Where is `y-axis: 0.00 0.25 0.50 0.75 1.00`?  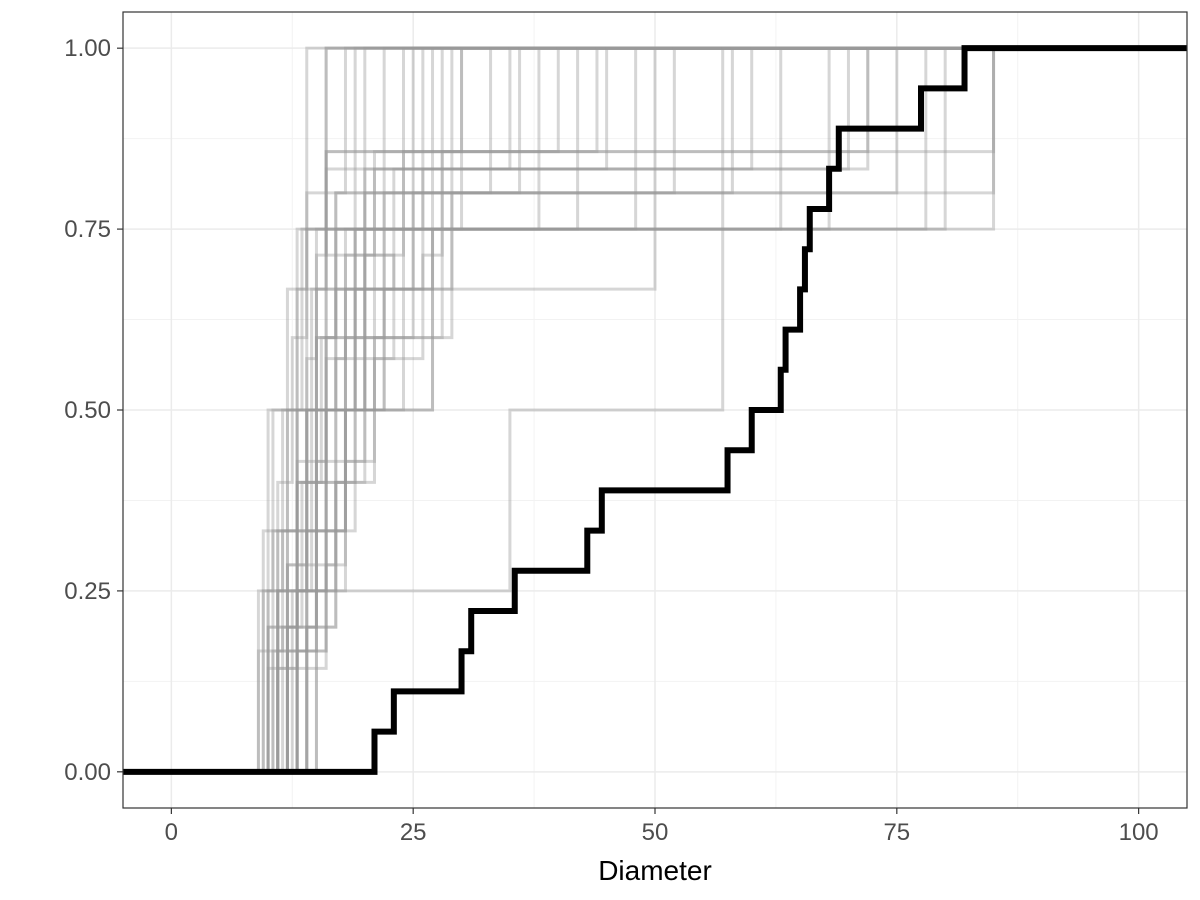
y-axis: 0.00 0.25 0.50 0.75 1.00 is located at coordinates (93, 410).